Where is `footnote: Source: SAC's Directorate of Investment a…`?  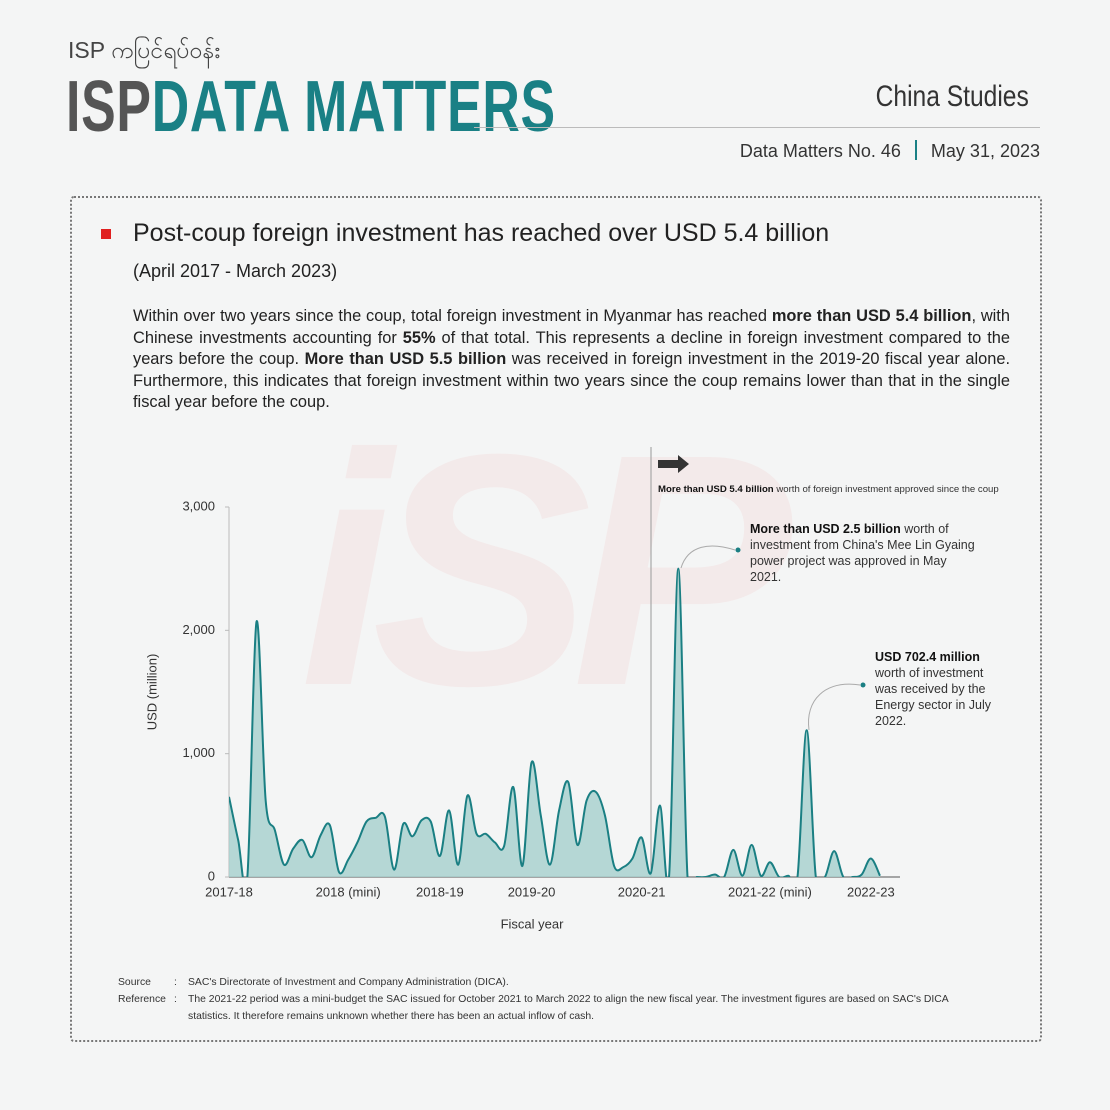
footnote: Source: SAC's Directorate of Investment a… is located at coordinates (548, 982).